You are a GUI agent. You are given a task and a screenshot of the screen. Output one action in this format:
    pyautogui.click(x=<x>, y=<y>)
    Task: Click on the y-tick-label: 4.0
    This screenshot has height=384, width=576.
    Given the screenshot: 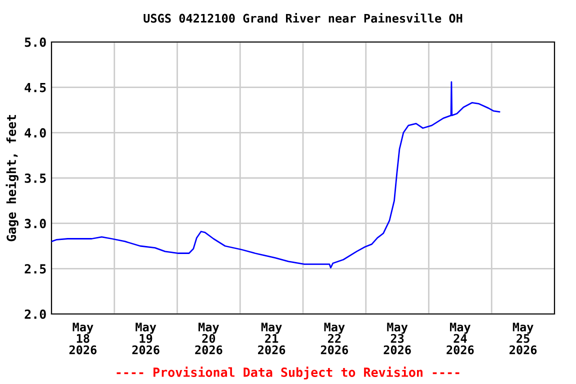 What is the action you would take?
    pyautogui.click(x=35, y=133)
    